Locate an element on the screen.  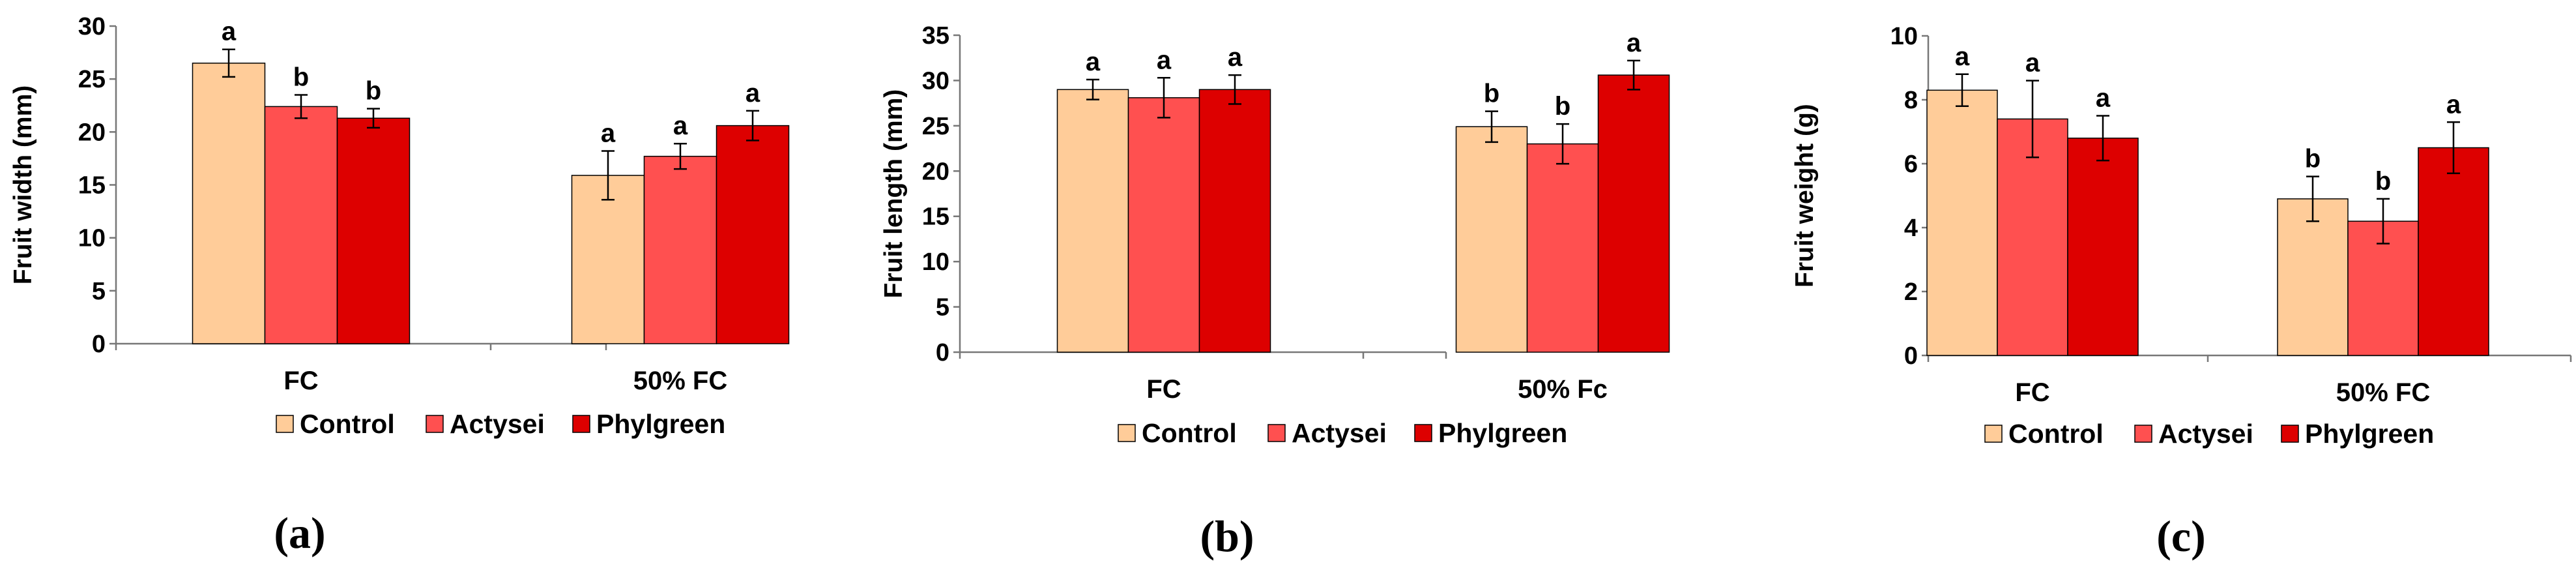
y-axis-label: Fruit width (mm) is located at coordinates (23, 185).